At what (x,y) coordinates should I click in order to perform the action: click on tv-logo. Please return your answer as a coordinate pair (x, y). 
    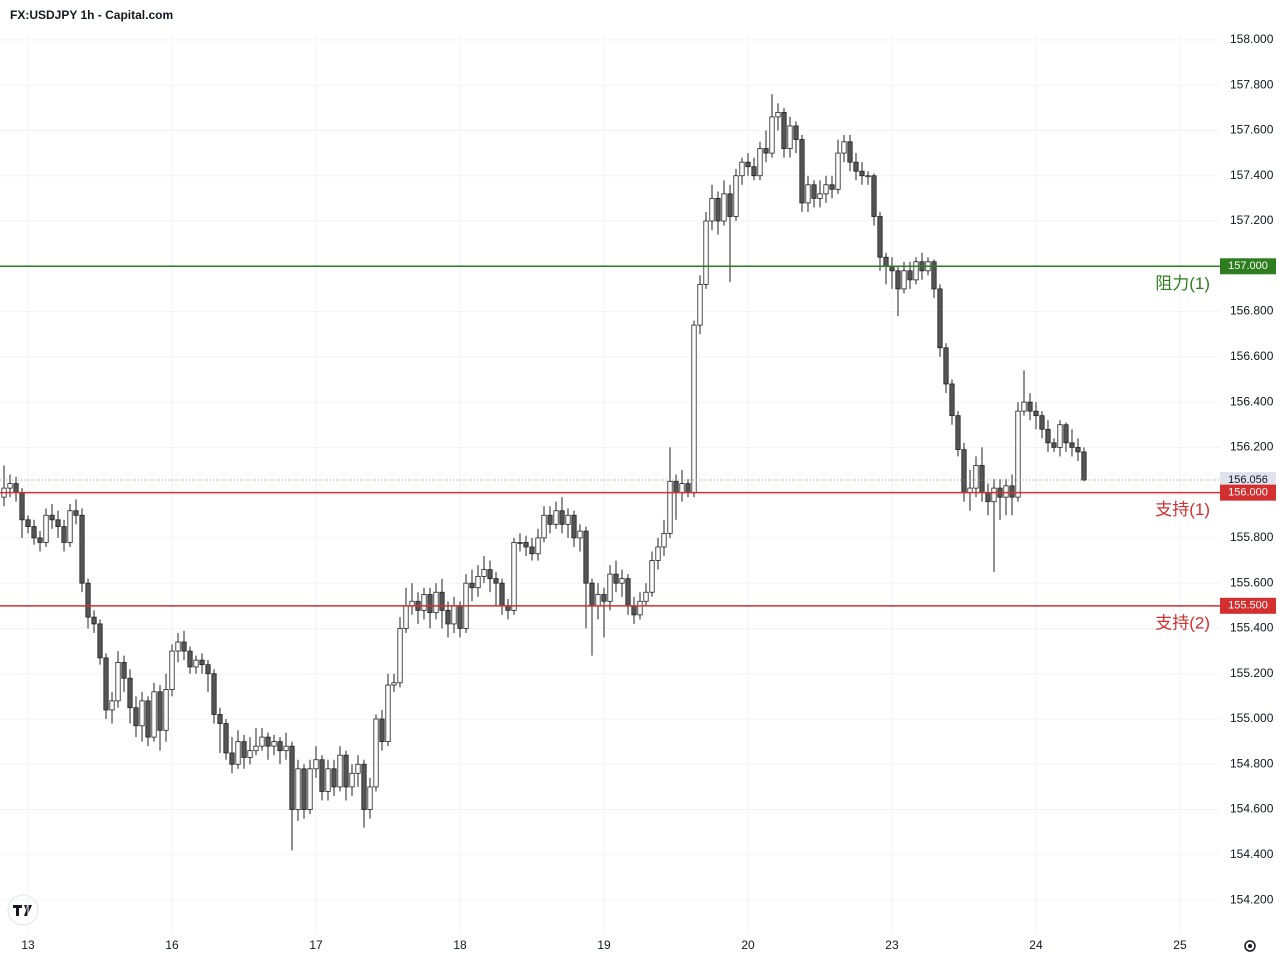
    Looking at the image, I should click on (23, 910).